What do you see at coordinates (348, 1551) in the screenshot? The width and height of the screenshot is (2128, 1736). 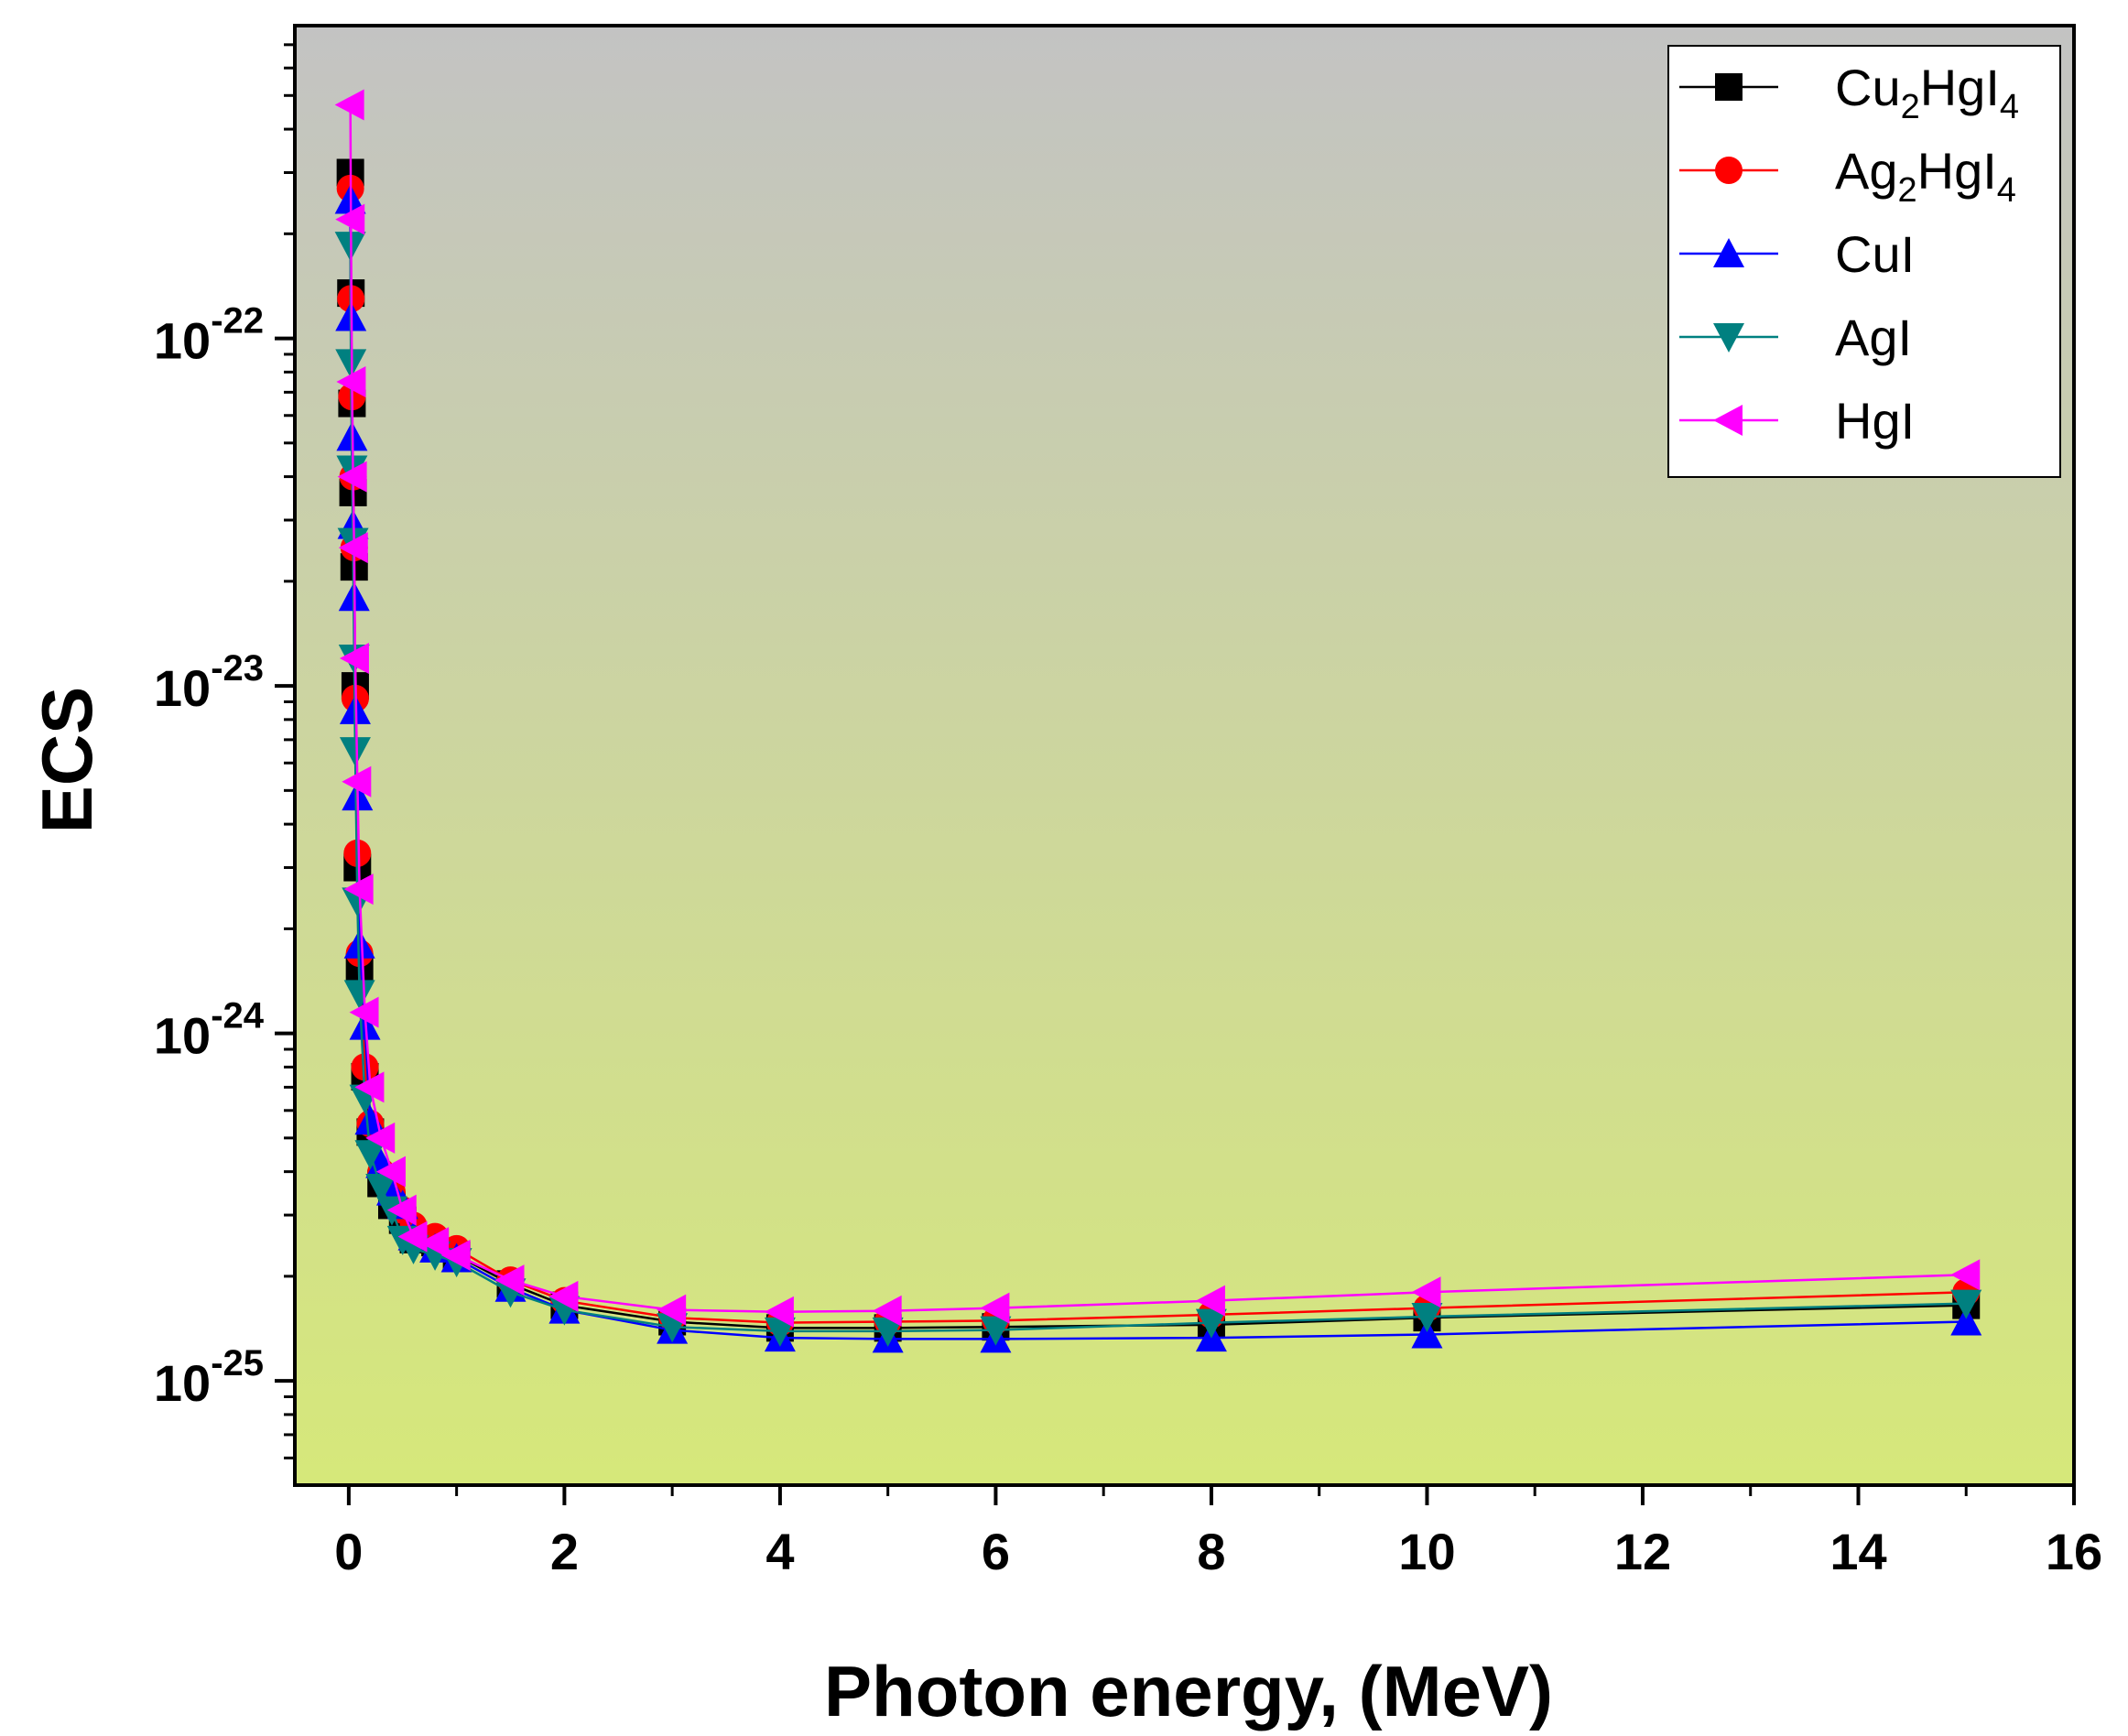 I see `x-tick-label: 0` at bounding box center [348, 1551].